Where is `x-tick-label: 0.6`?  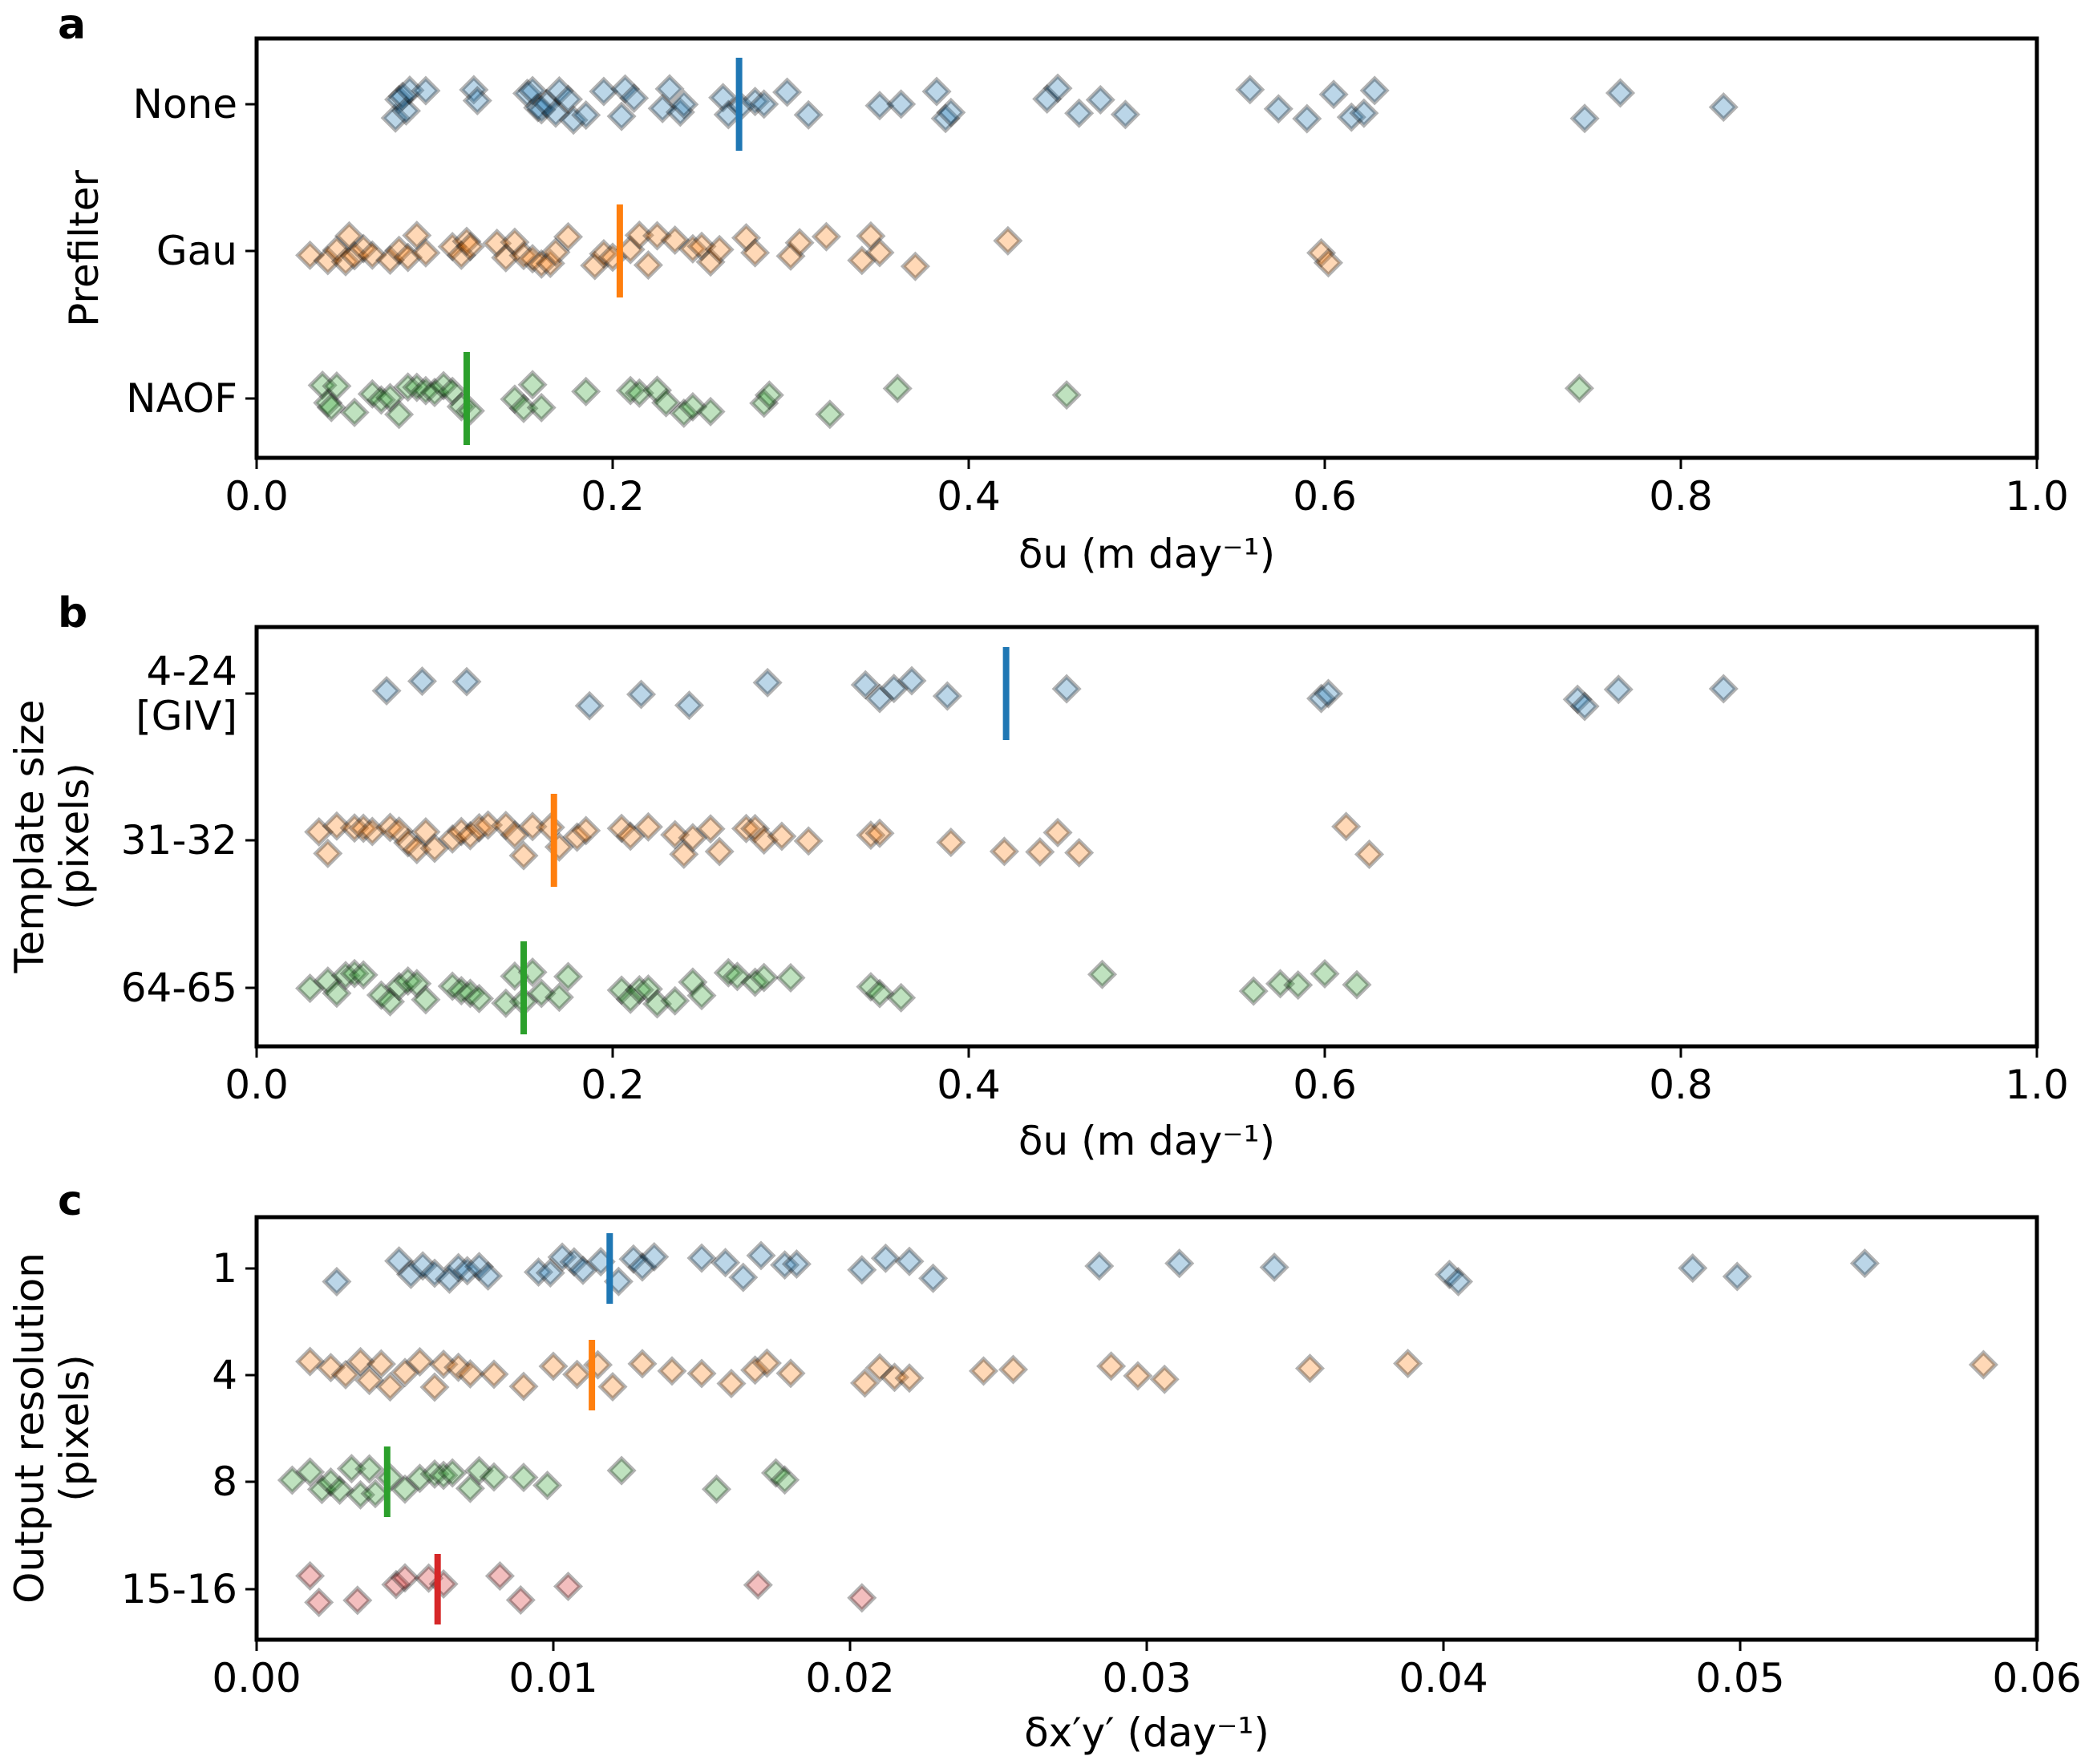 x-tick-label: 0.6 is located at coordinates (1325, 1085).